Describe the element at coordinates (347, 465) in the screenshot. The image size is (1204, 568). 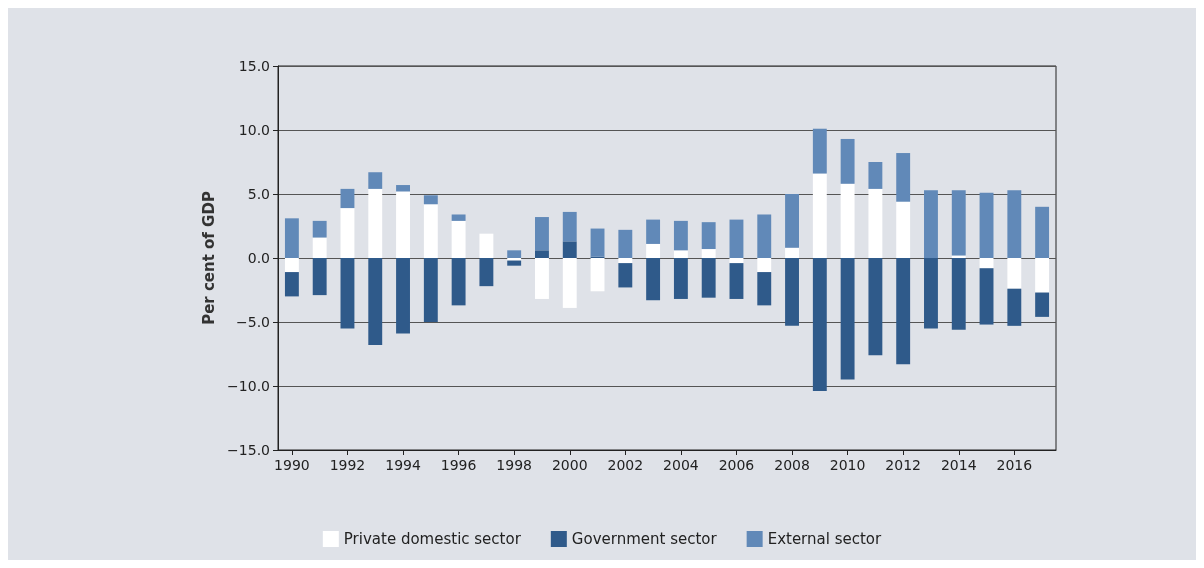
I see `x-tick-label: 1992` at that location.